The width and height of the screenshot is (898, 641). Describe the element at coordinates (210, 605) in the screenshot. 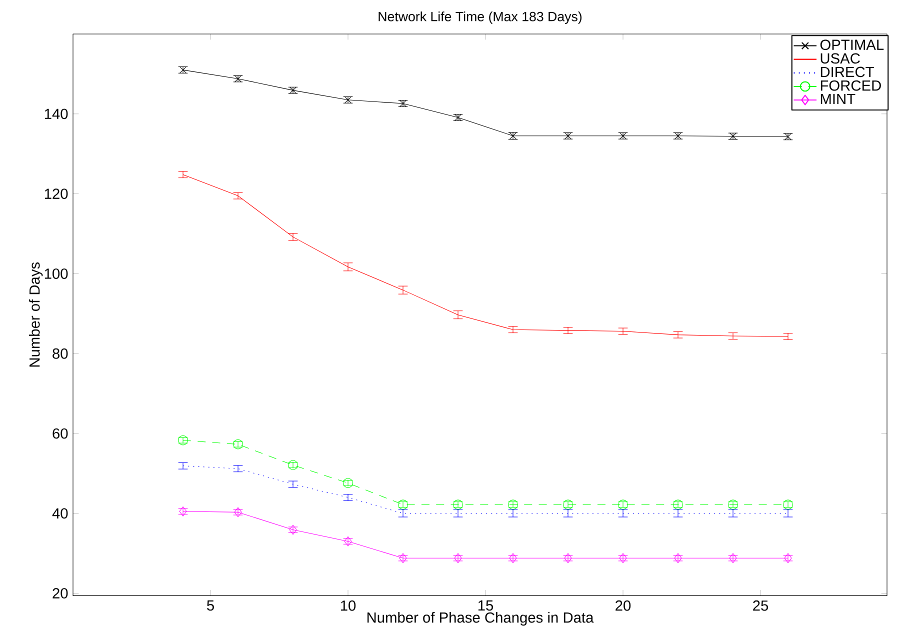

I see `x-tick-label: 5` at that location.